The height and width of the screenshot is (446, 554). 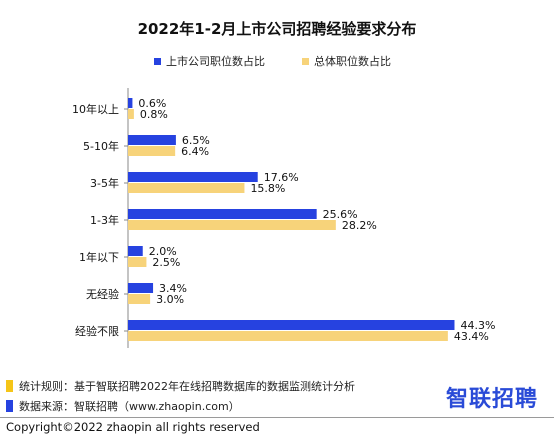 I want to click on data-label: 17.6%, so click(x=281, y=177).